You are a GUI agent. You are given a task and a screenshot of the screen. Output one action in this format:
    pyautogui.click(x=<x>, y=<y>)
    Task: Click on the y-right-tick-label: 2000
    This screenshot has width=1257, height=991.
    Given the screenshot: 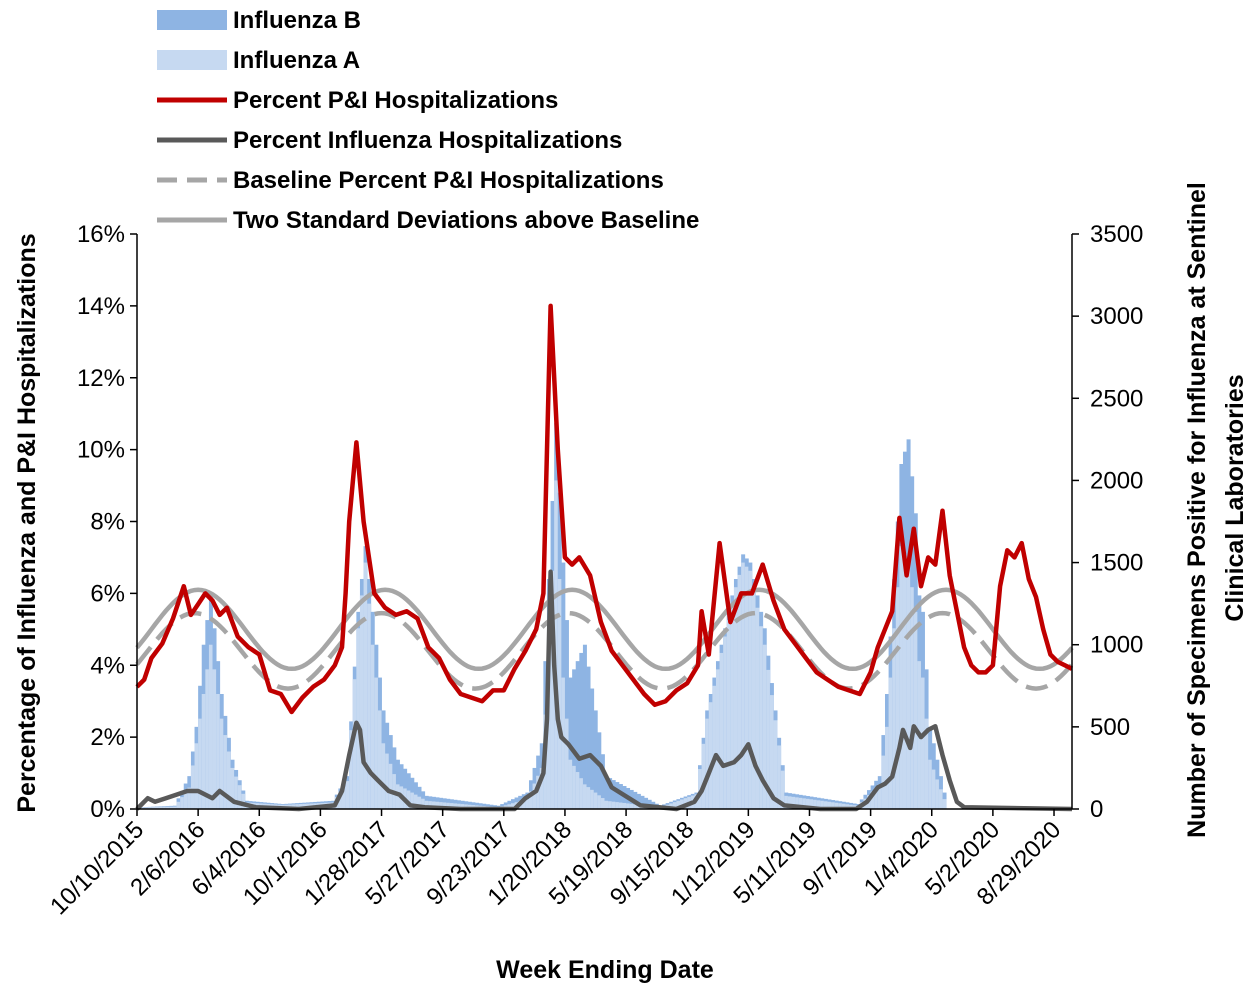 What is the action you would take?
    pyautogui.click(x=1116, y=480)
    